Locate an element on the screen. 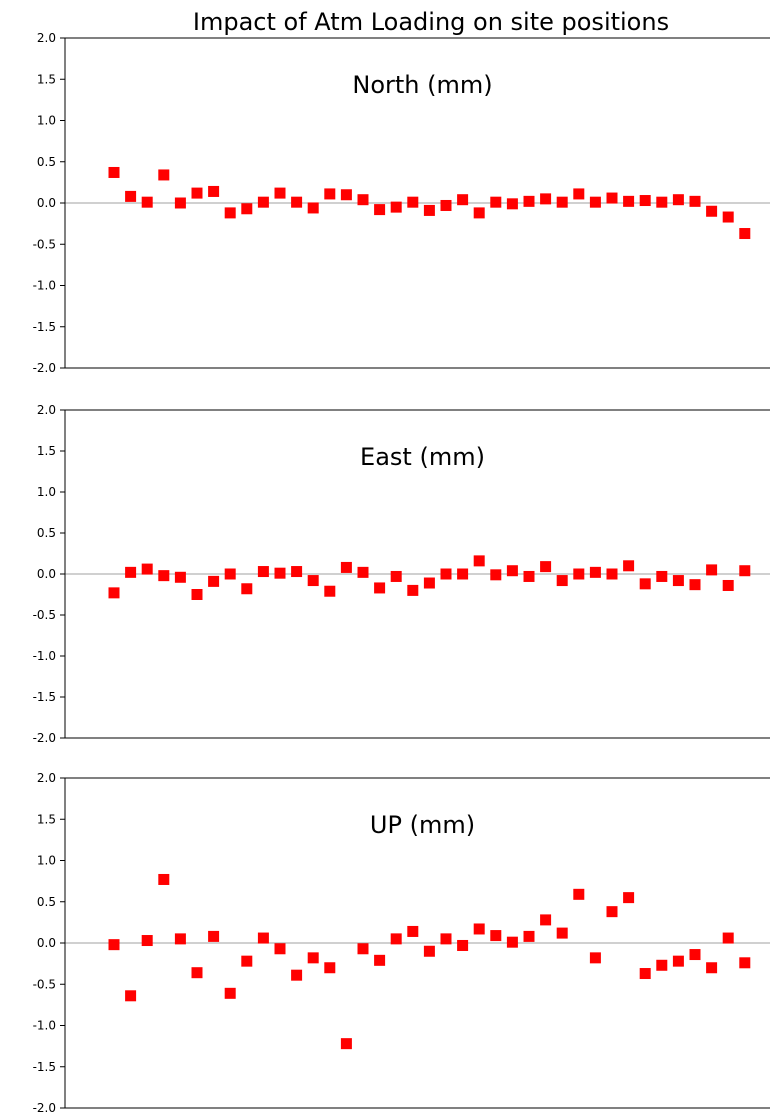 This screenshot has width=771, height=1120. panel-title: East (mm) is located at coordinates (422, 457).